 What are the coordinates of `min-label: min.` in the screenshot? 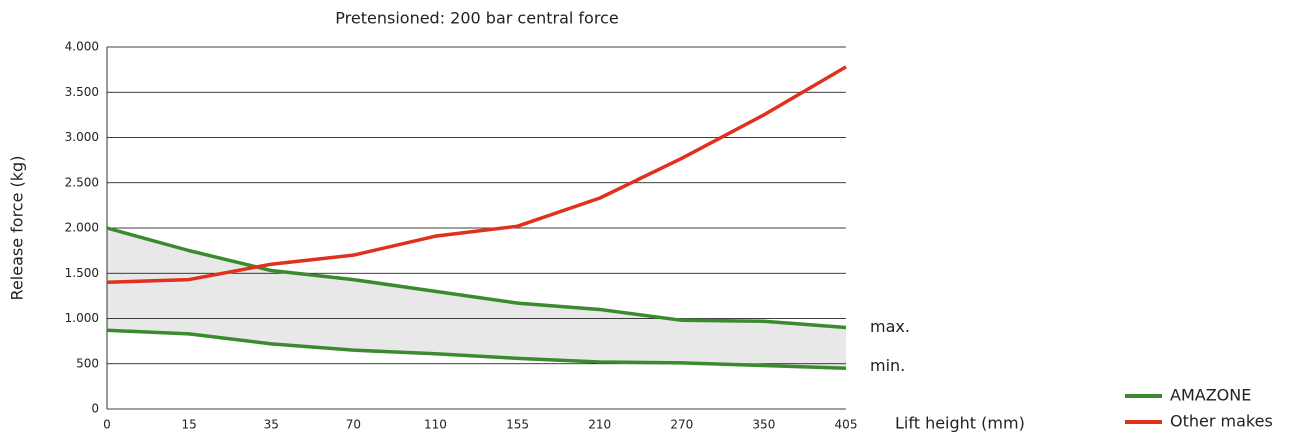 It's located at (887, 365).